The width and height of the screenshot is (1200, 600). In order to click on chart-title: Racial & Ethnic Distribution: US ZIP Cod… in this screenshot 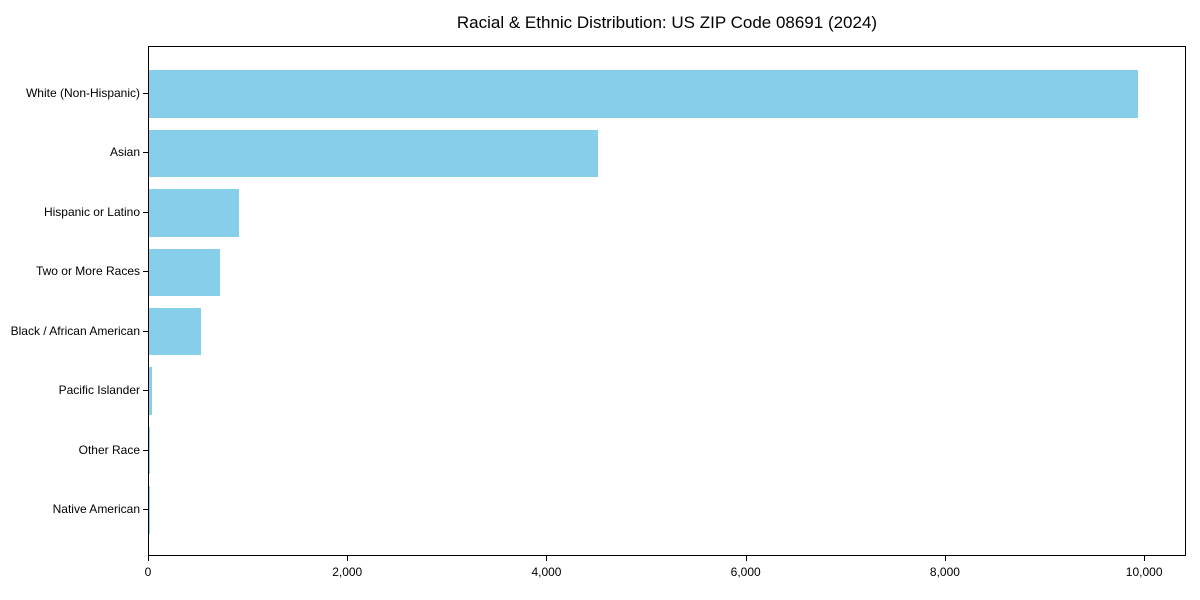, I will do `click(667, 22)`.